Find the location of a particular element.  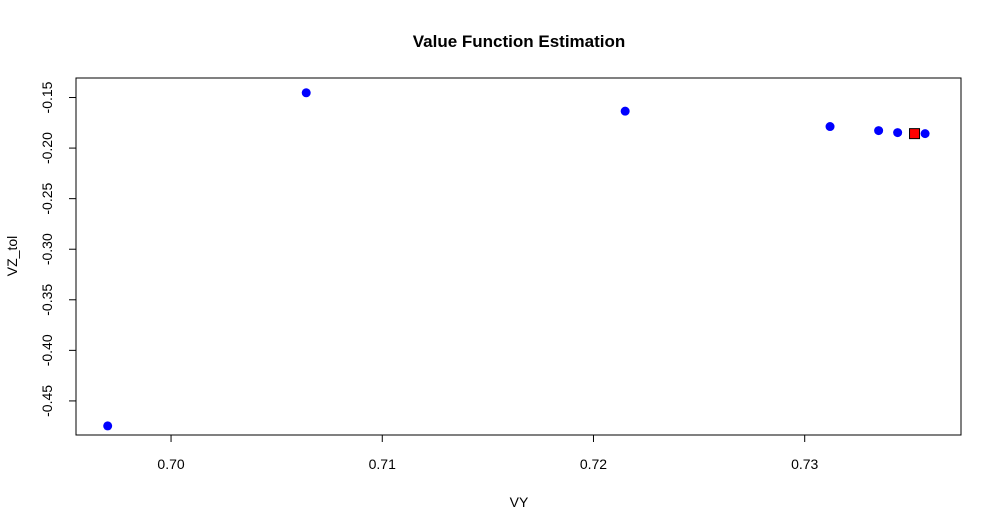

x-tick-label: 0.72 is located at coordinates (593, 464).